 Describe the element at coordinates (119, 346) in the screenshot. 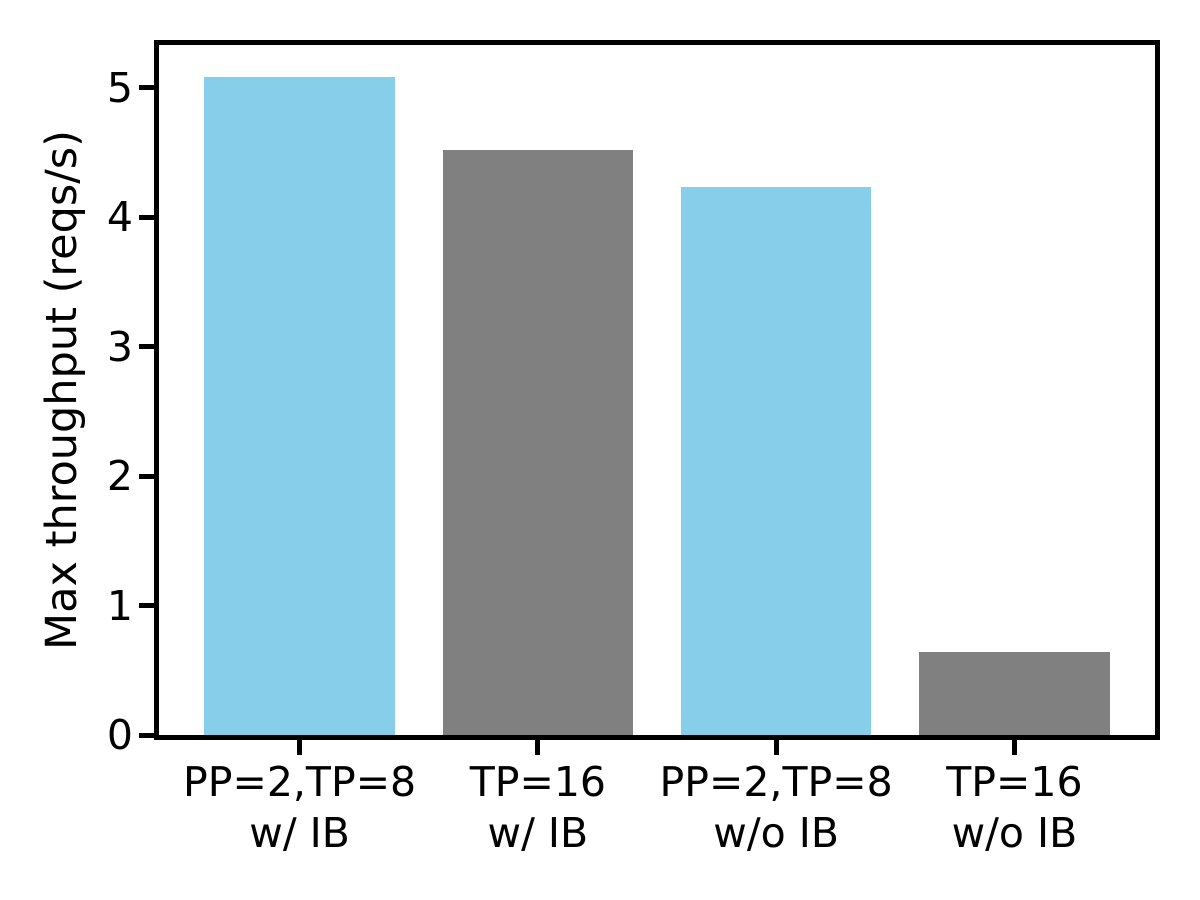

I see `y-tick-label-3: 3` at that location.